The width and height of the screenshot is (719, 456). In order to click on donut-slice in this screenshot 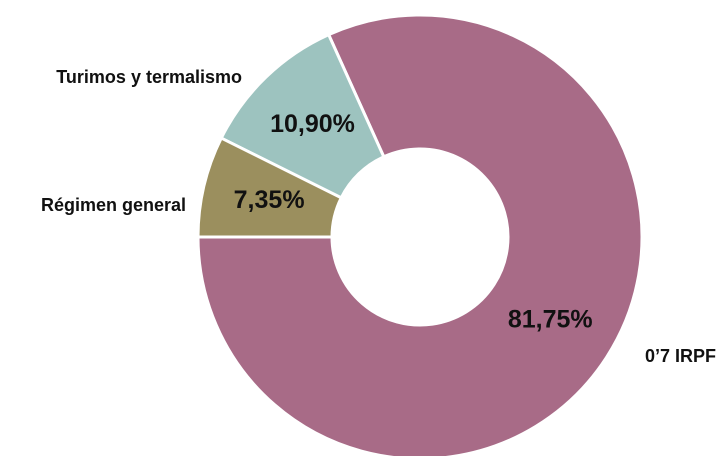, I will do `click(270, 187)`.